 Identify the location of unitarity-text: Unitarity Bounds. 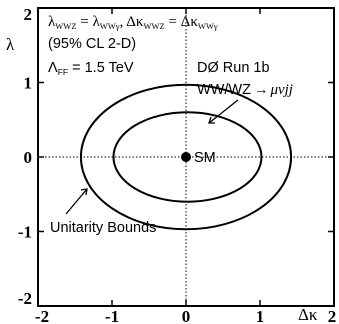
(103, 228).